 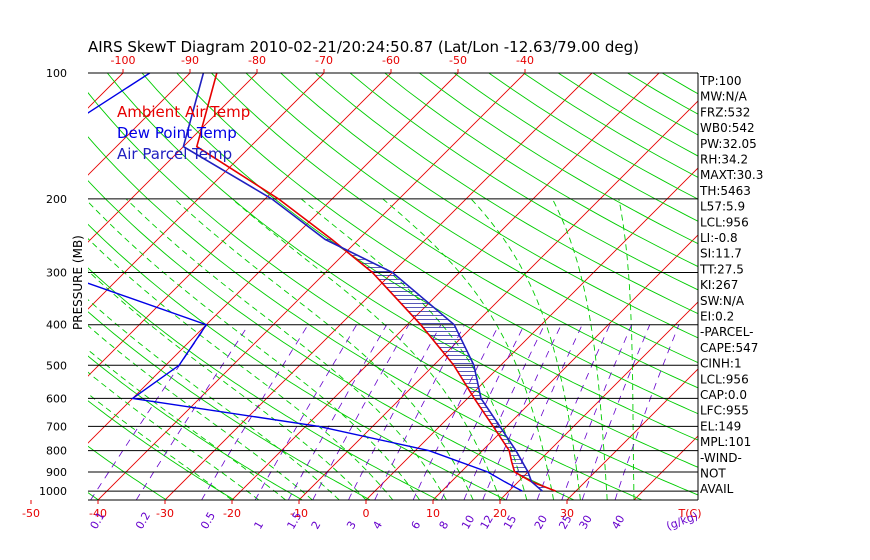 What do you see at coordinates (183, 112) in the screenshot?
I see `legend-entry: Ambient Air Temp` at bounding box center [183, 112].